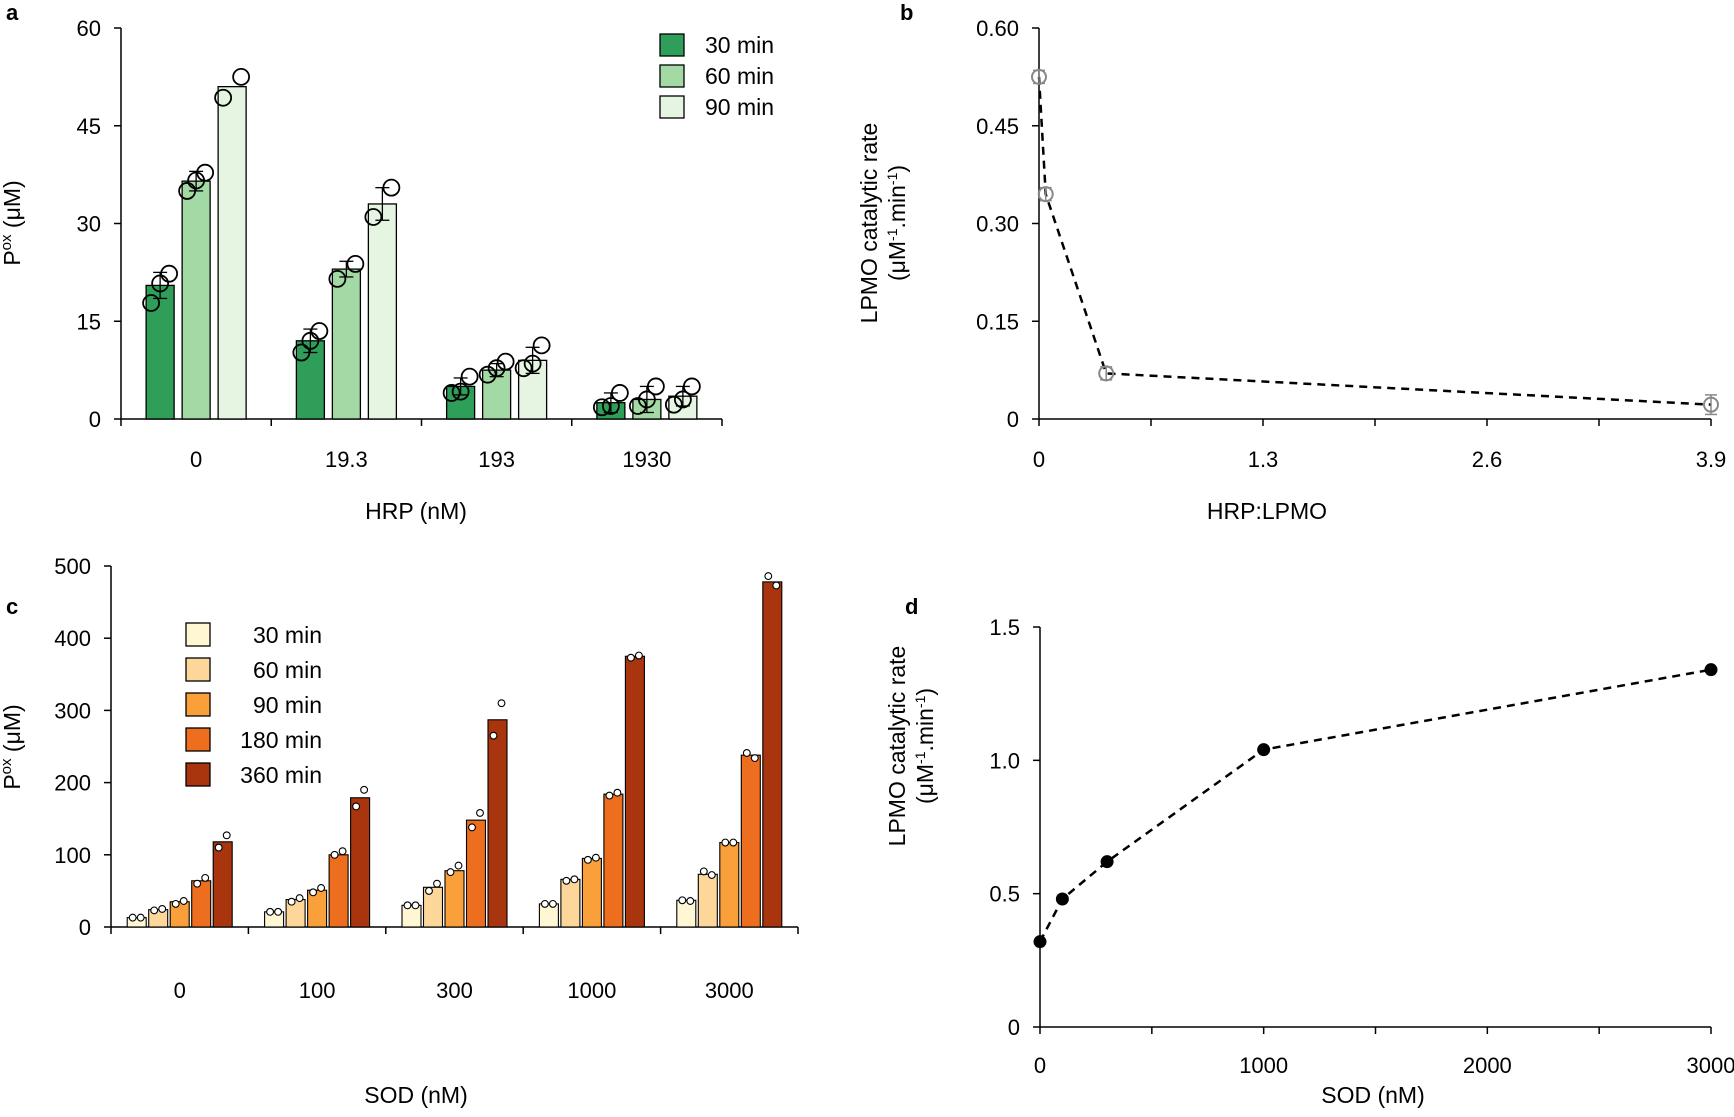 The height and width of the screenshot is (1117, 1734). I want to click on panel-a-y-tick-label: 60, so click(89, 28).